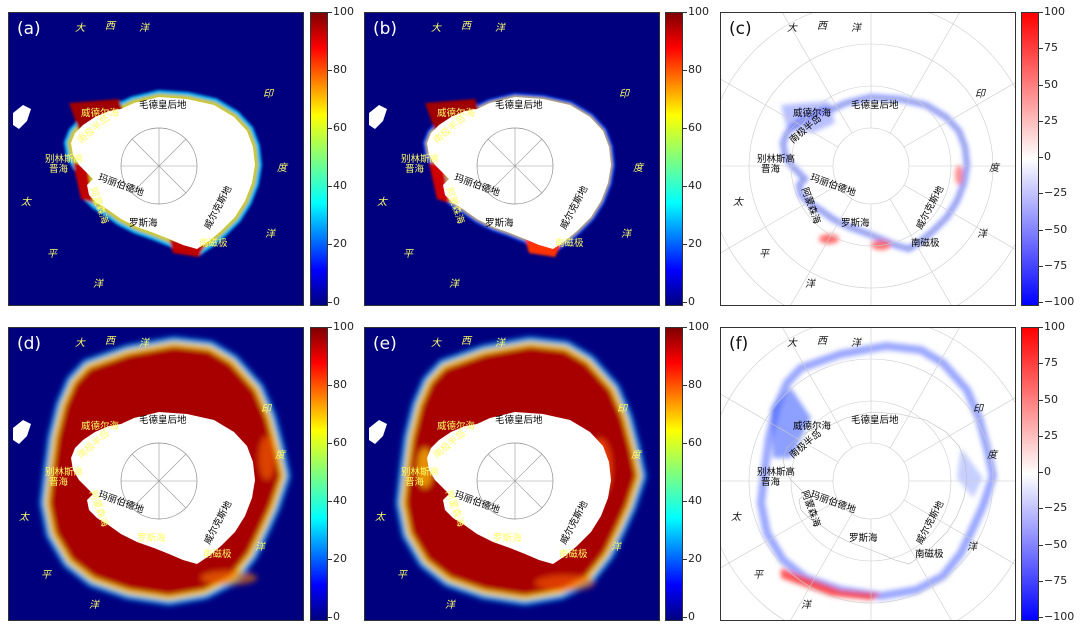 The image size is (1080, 632). Describe the element at coordinates (1048, 48) in the screenshot. I see `colorbar-tick: 75` at that location.